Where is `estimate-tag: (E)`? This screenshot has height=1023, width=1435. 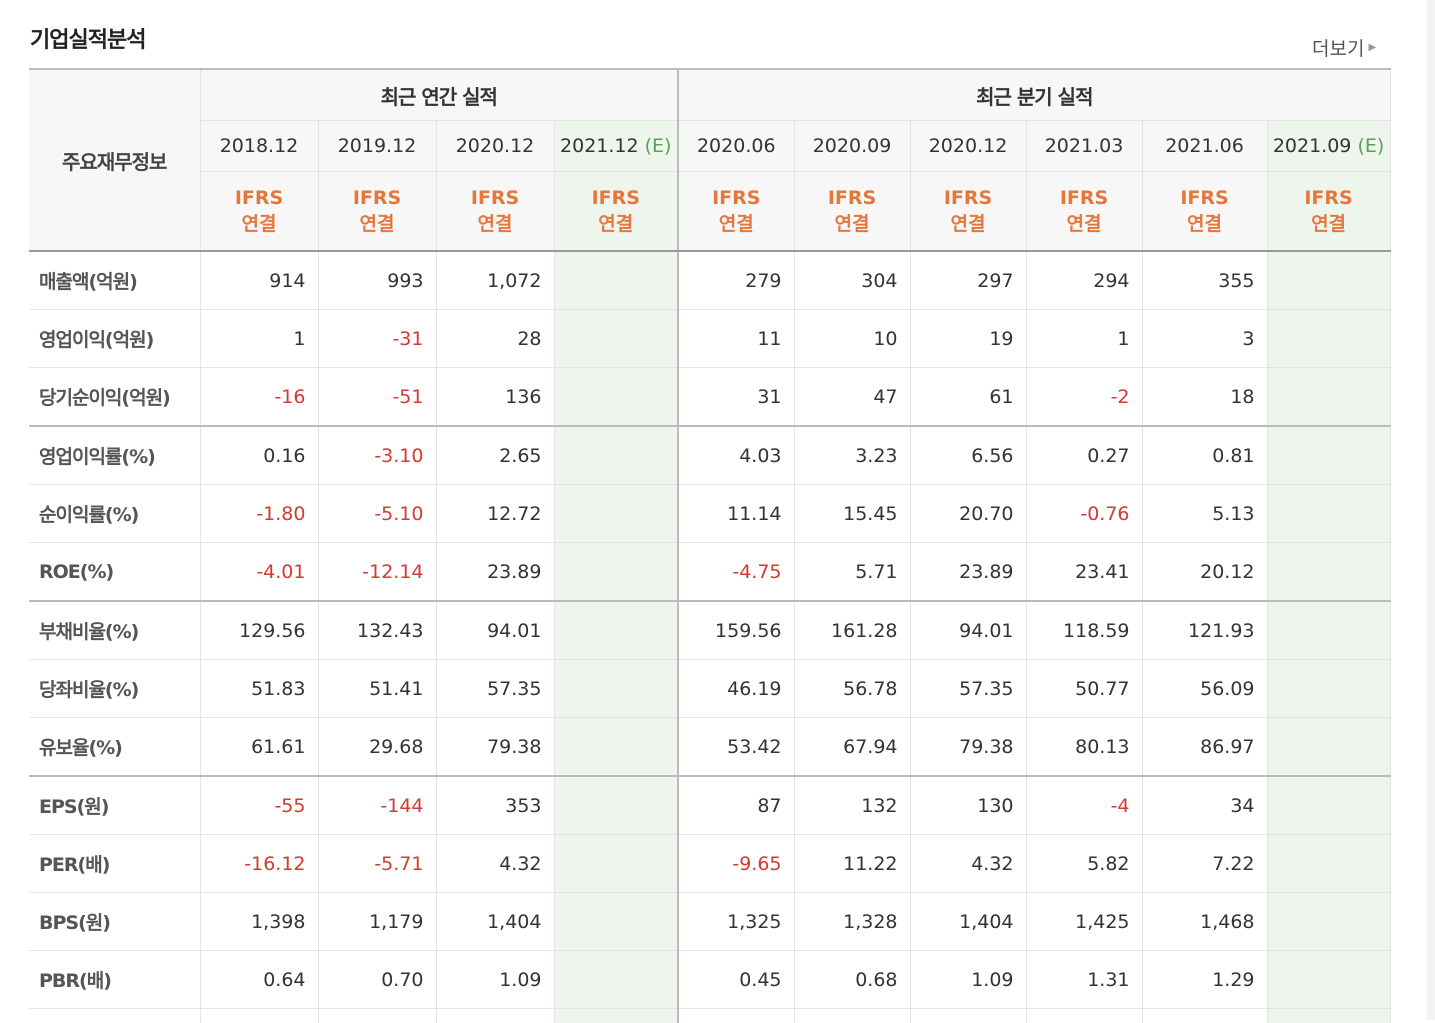
estimate-tag: (E) is located at coordinates (1370, 146).